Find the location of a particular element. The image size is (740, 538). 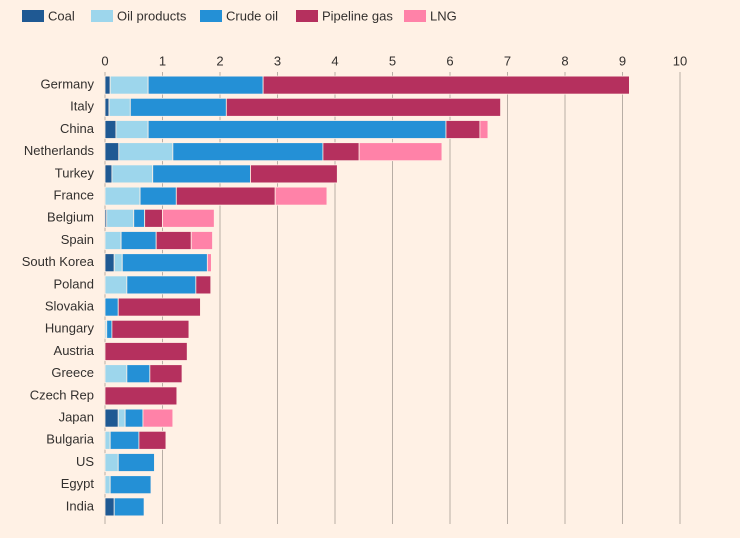

y-tick-label: Netherlands is located at coordinates (59, 150).